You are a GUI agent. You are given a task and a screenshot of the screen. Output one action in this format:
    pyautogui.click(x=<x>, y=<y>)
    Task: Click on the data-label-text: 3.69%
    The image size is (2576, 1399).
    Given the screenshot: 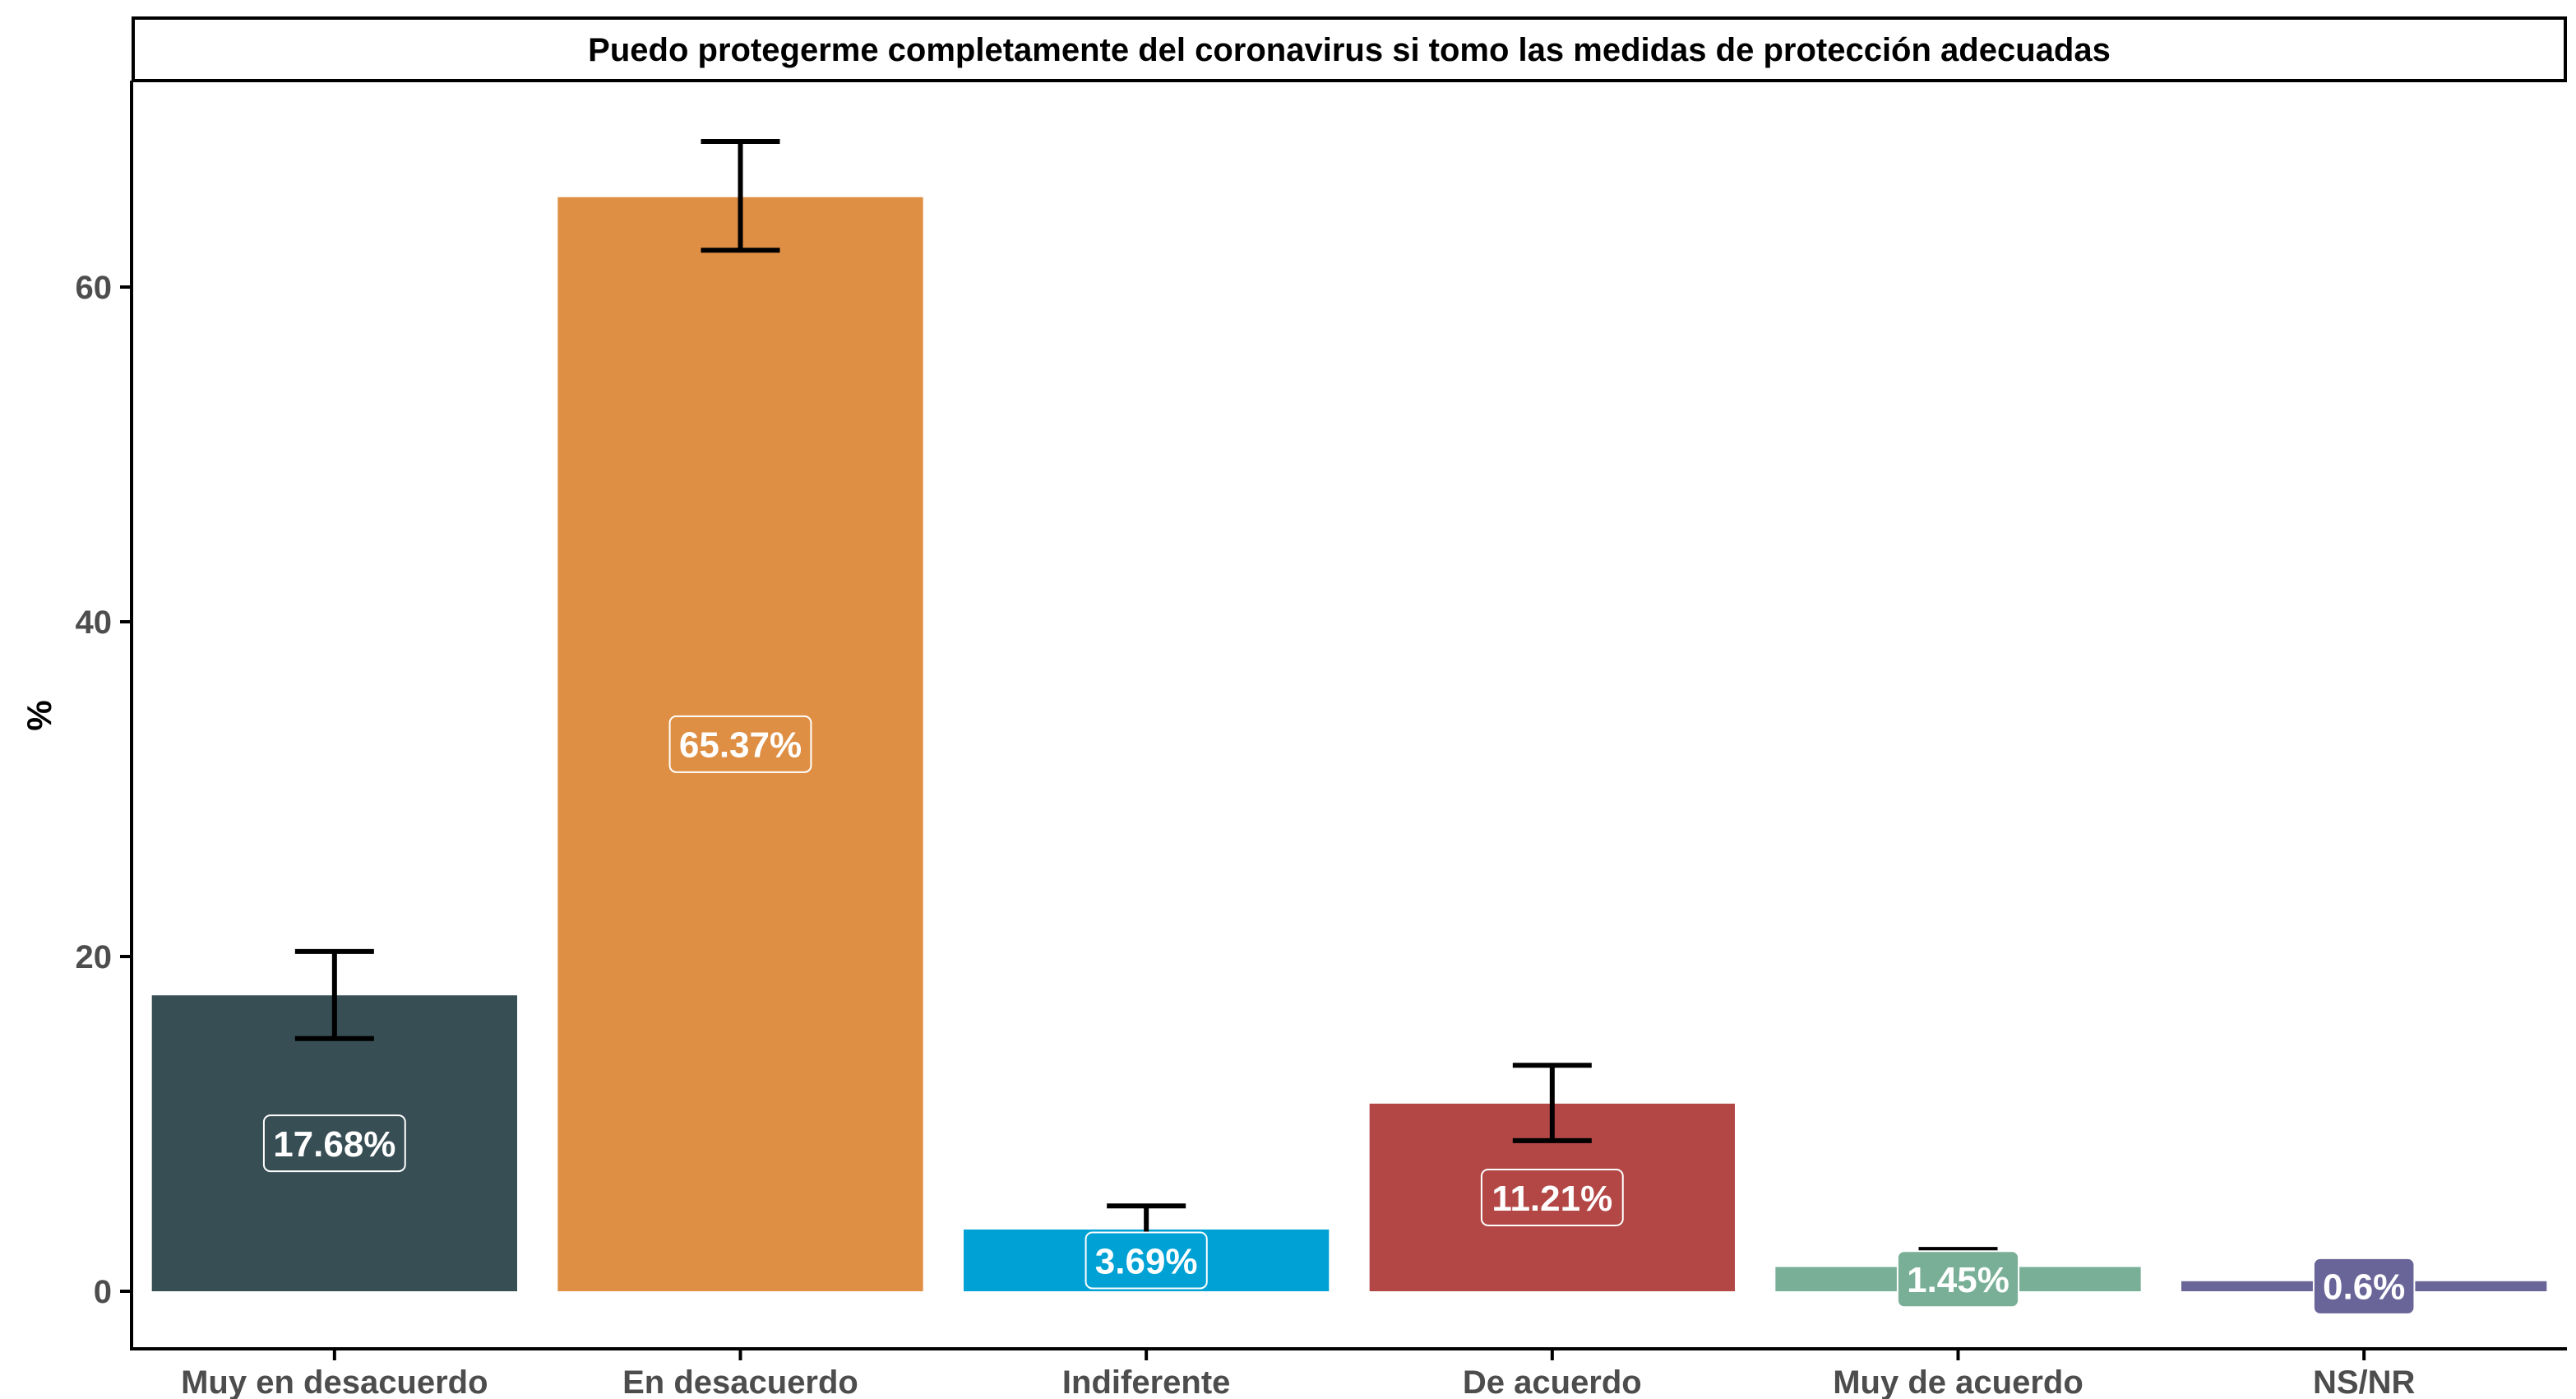 What is the action you would take?
    pyautogui.click(x=1146, y=1261)
    